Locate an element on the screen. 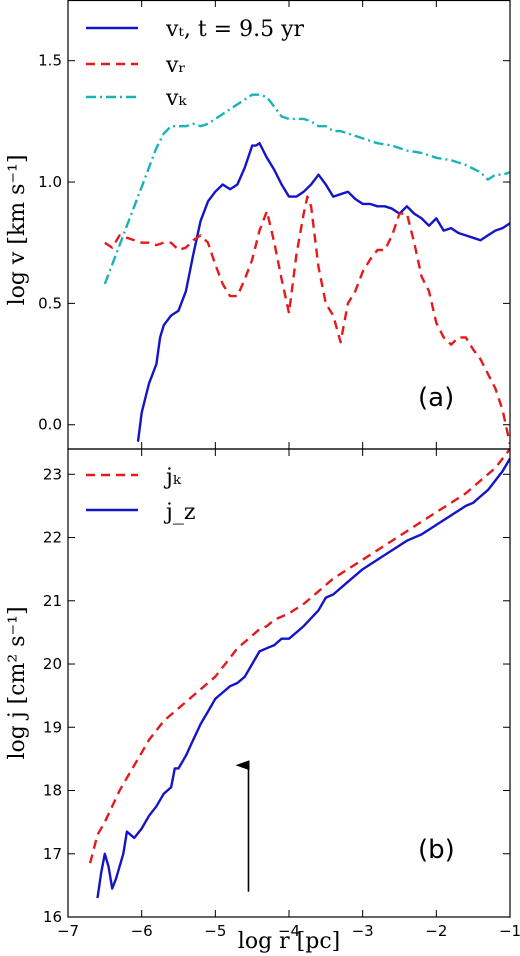 This screenshot has height=956, width=520. y-tick-label: 16 is located at coordinates (52, 917).